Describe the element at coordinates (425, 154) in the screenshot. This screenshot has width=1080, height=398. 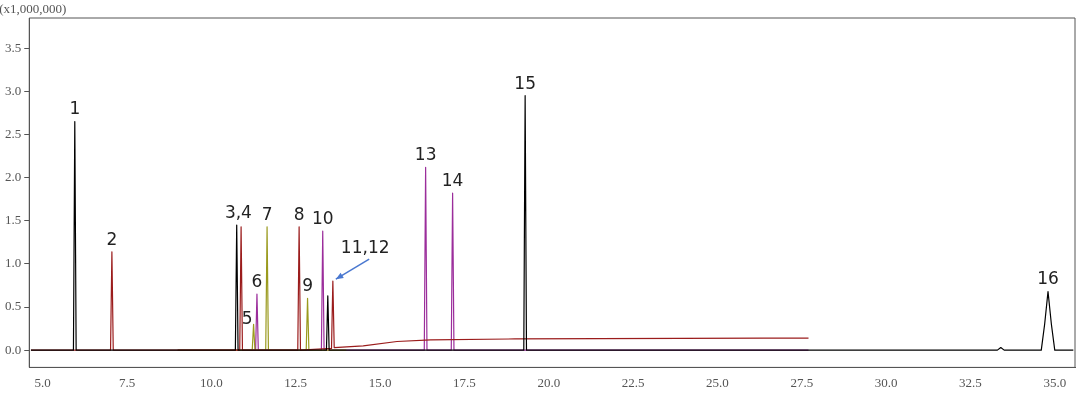
I see `annotation: 13` at that location.